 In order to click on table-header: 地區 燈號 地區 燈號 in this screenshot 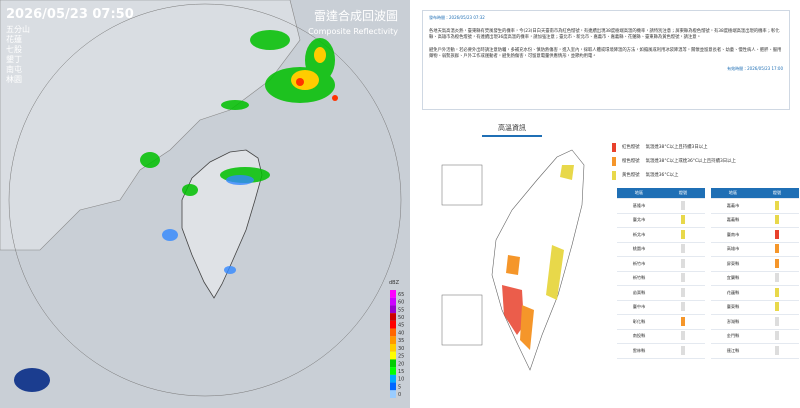, I will do `click(708, 193)`.